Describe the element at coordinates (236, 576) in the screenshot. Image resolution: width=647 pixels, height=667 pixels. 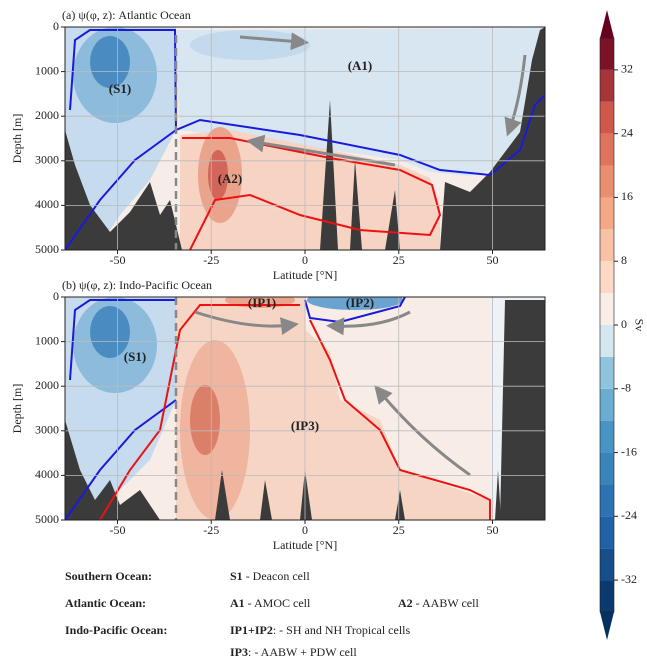
I see `legend-key: S1` at that location.